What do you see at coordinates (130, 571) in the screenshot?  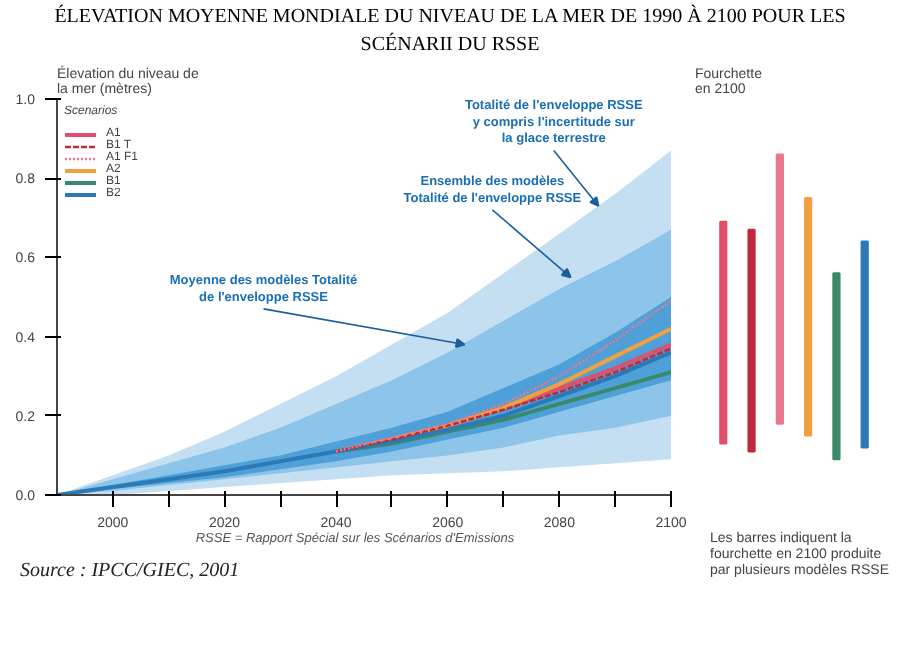 I see `source-note: Source : IPCC/GIEC, 2001` at bounding box center [130, 571].